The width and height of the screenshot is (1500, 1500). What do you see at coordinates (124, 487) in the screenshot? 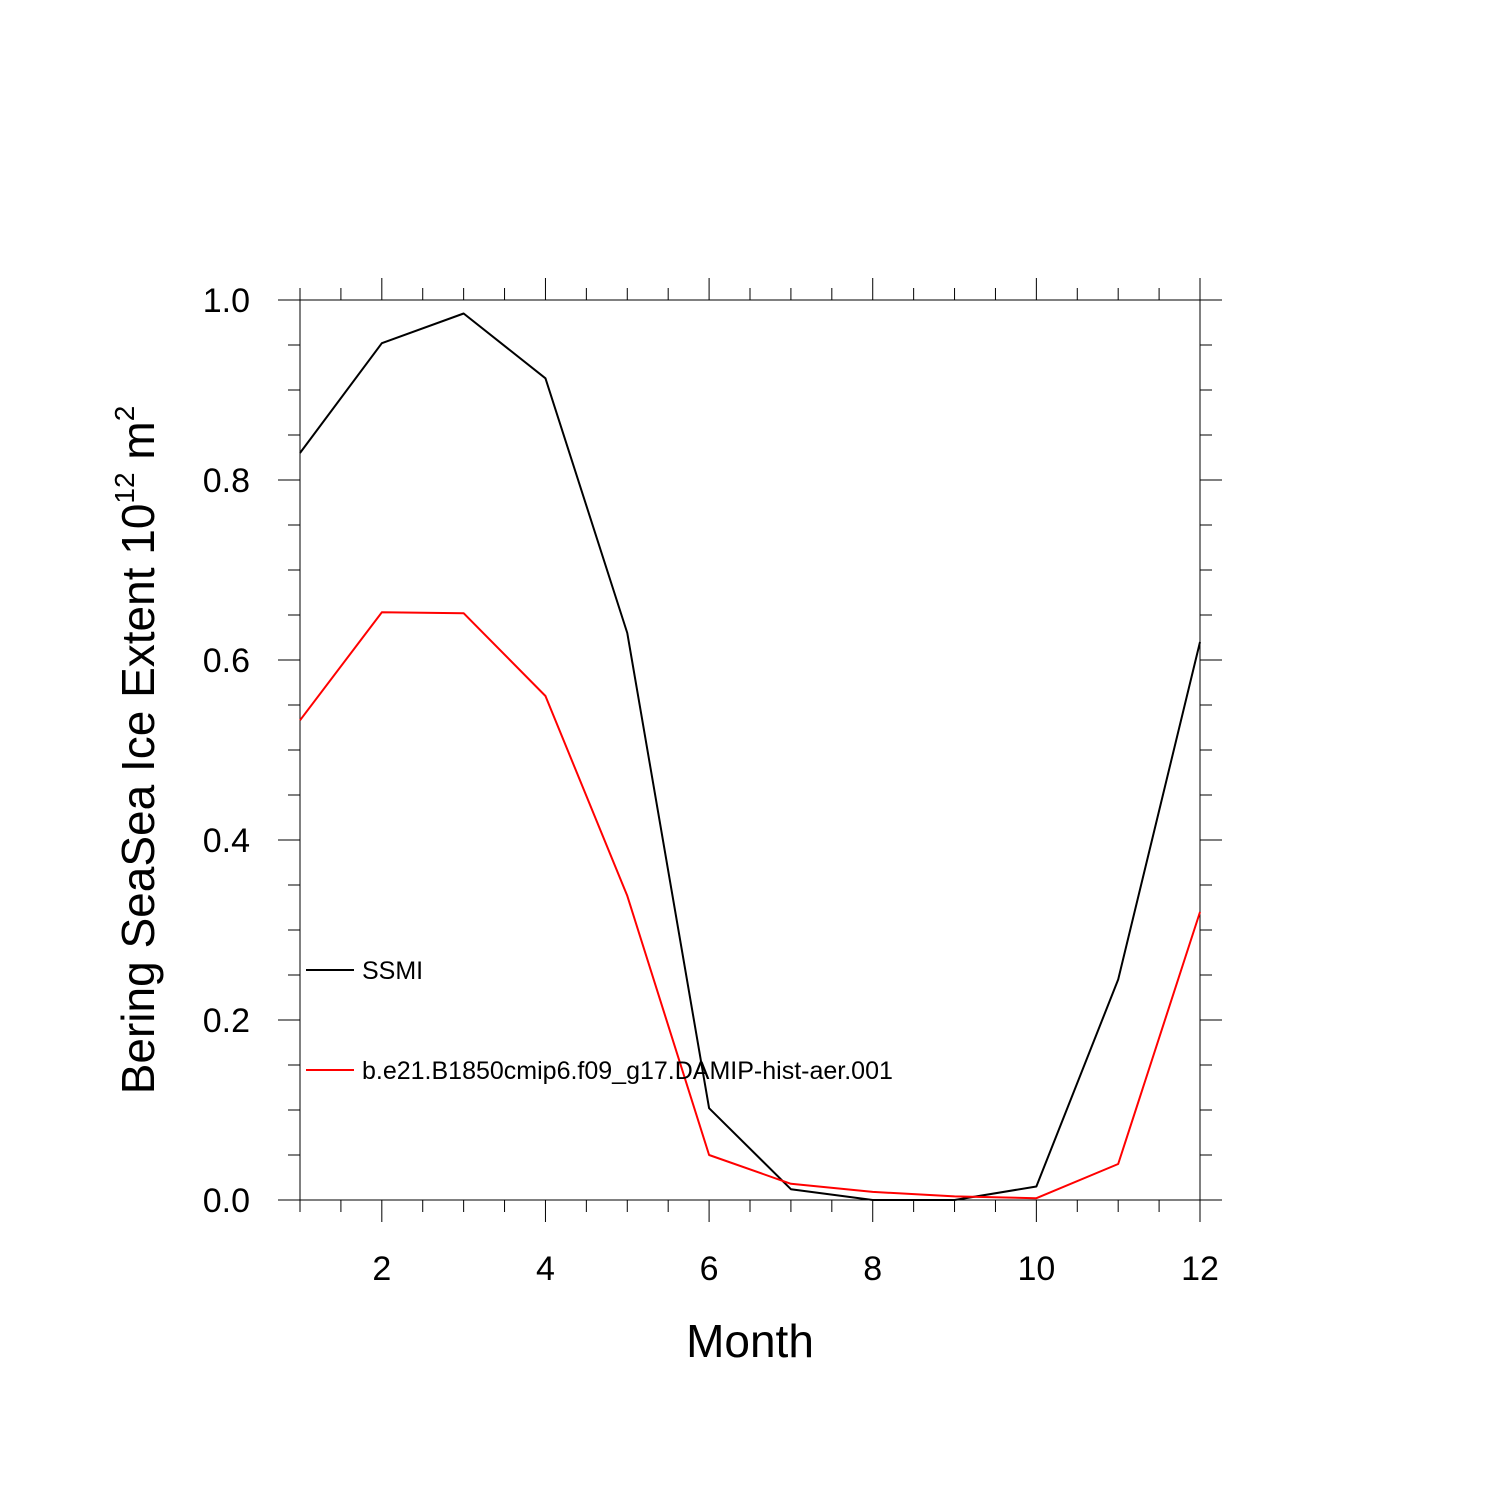
I see `y-axis-label-exponent: 12` at bounding box center [124, 487].